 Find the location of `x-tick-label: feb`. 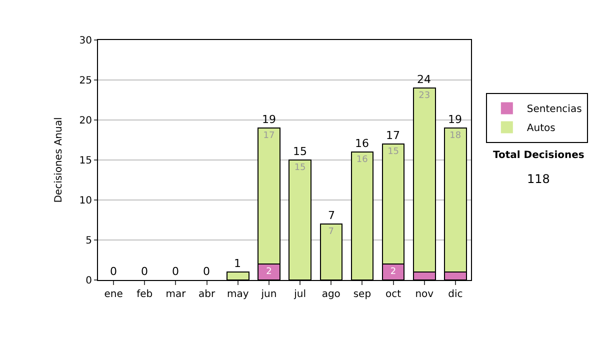

x-tick-label: feb is located at coordinates (144, 294).